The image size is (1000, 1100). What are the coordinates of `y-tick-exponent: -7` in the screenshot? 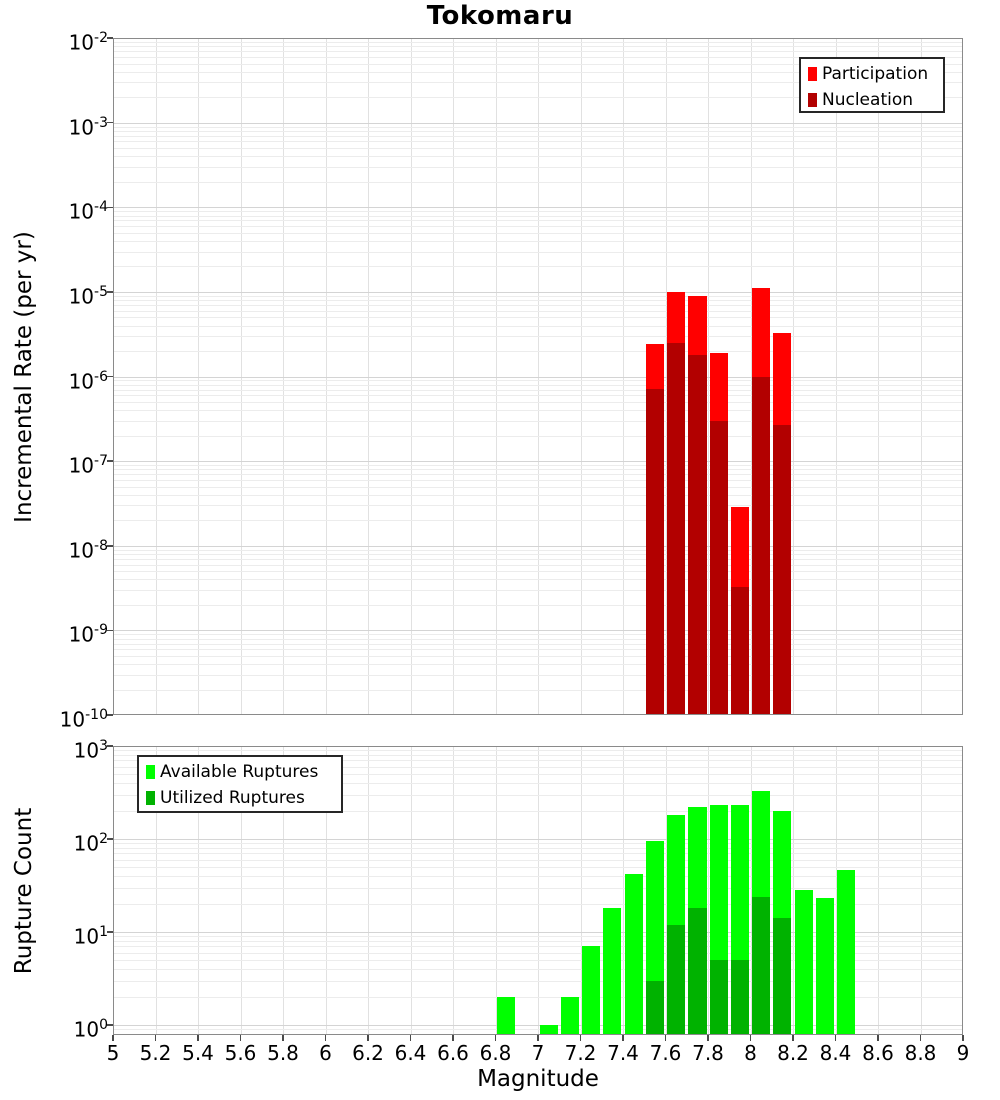 It's located at (101, 461).